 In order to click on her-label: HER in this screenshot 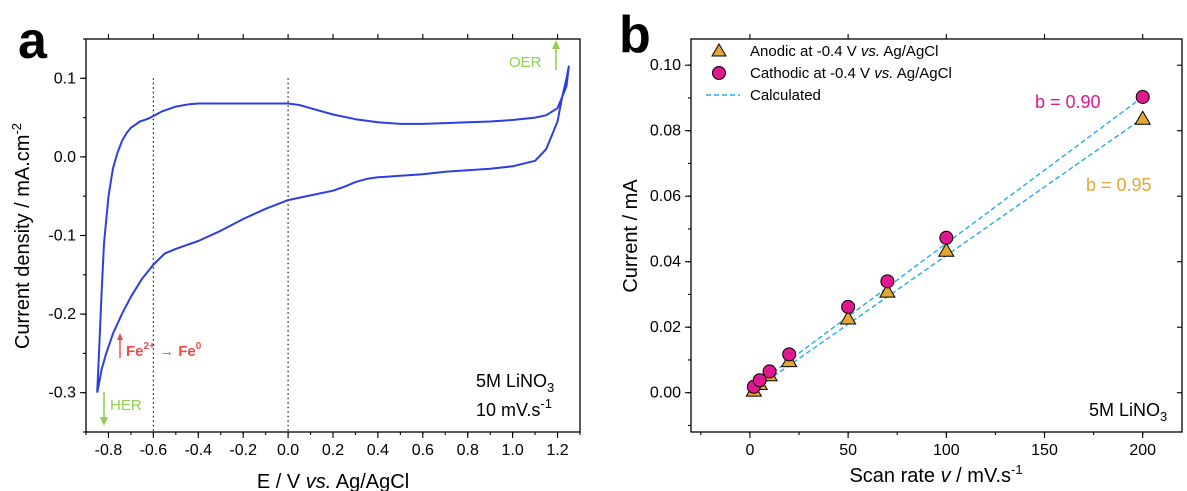, I will do `click(126, 405)`.